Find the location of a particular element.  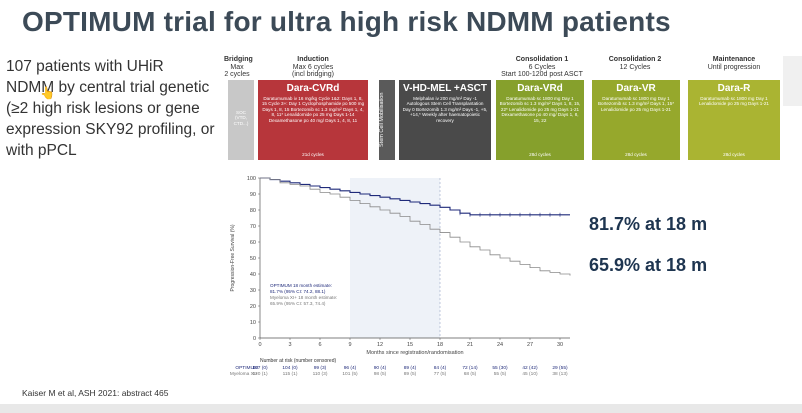

risk-cell: 89 (5) is located at coordinates (410, 374).